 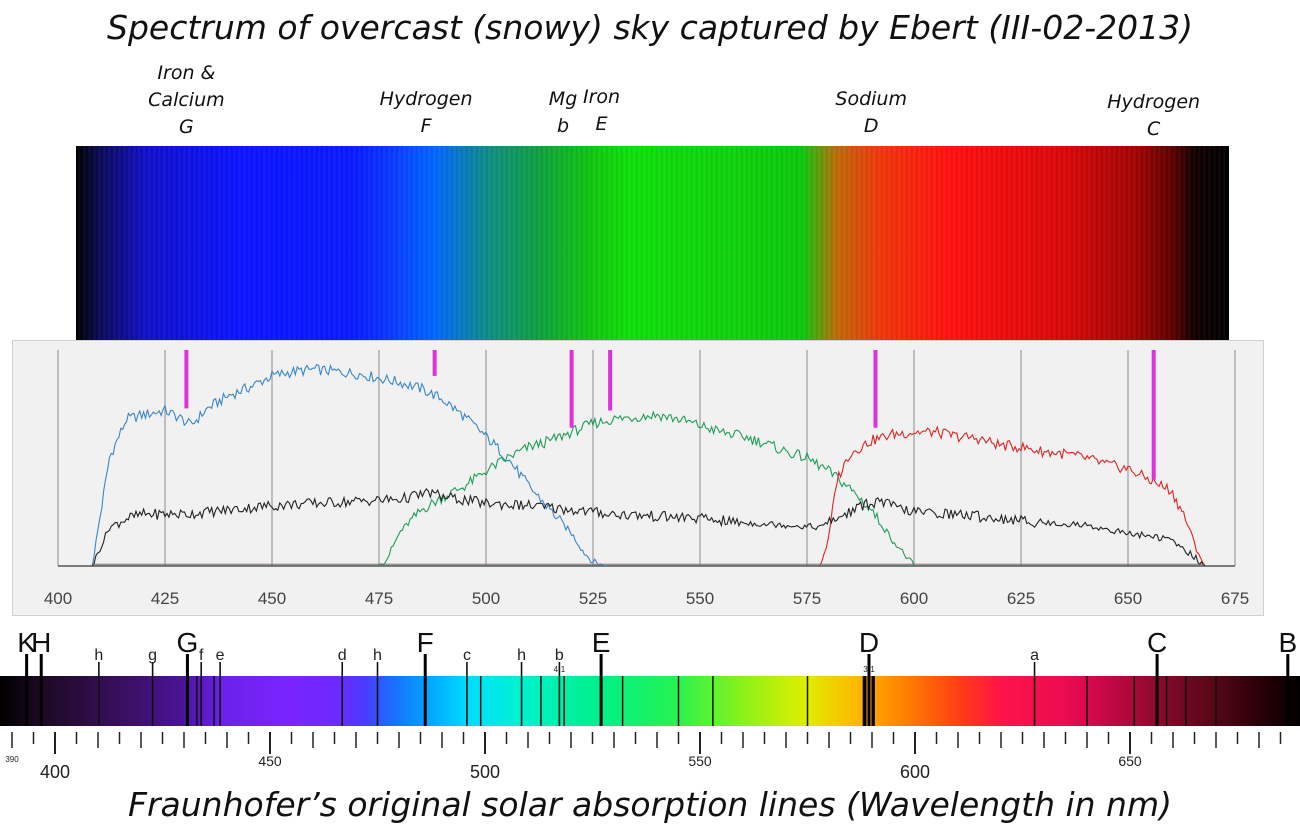 I want to click on major-line-label: H, so click(x=41, y=642).